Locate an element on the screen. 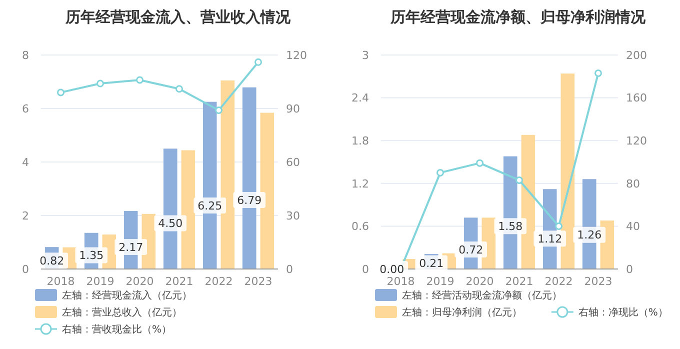 This screenshot has height=349, width=680. chart-title: 历年经营现金流净额、归母净利润情况 is located at coordinates (518, 17).